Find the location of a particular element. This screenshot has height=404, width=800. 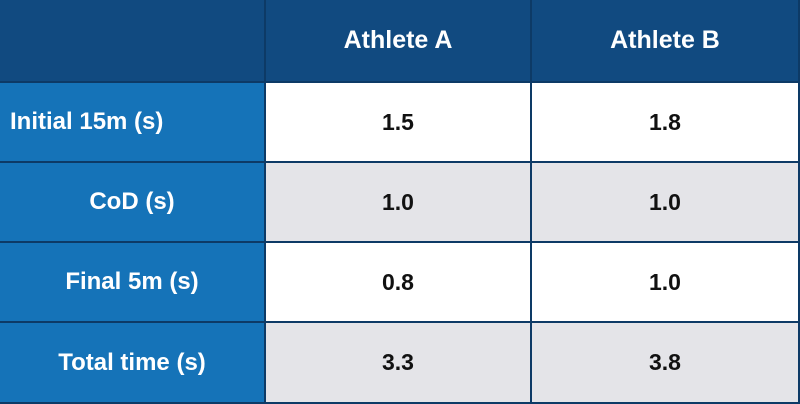

row-label-final-5m: Final 5m (s) is located at coordinates (133, 283).